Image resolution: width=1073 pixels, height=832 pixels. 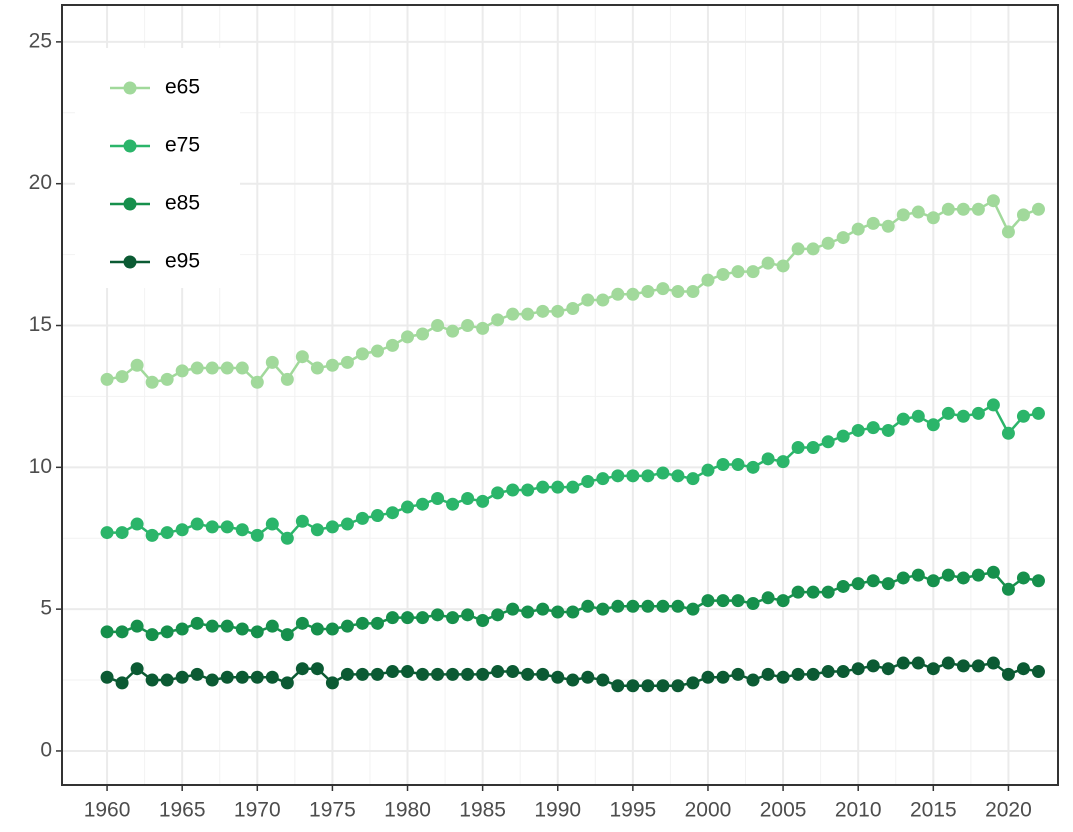 What do you see at coordinates (157, 168) in the screenshot?
I see `legend: e65 e75 e85 e95` at bounding box center [157, 168].